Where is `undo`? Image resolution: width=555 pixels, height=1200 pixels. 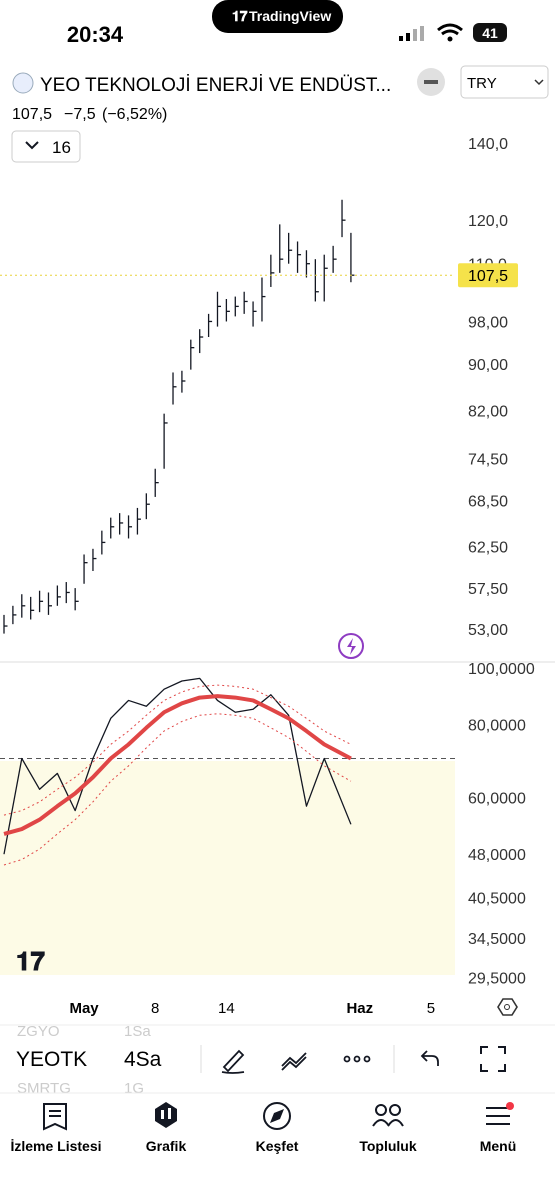 undo is located at coordinates (429, 1058).